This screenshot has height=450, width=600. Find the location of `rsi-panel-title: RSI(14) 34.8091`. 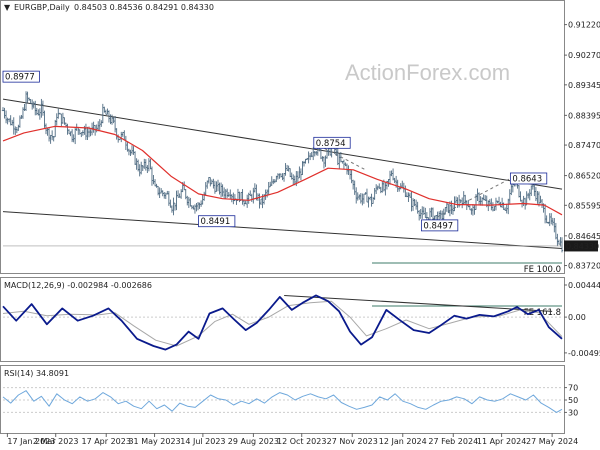

rsi-panel-title: RSI(14) 34.8091 is located at coordinates (36, 373).